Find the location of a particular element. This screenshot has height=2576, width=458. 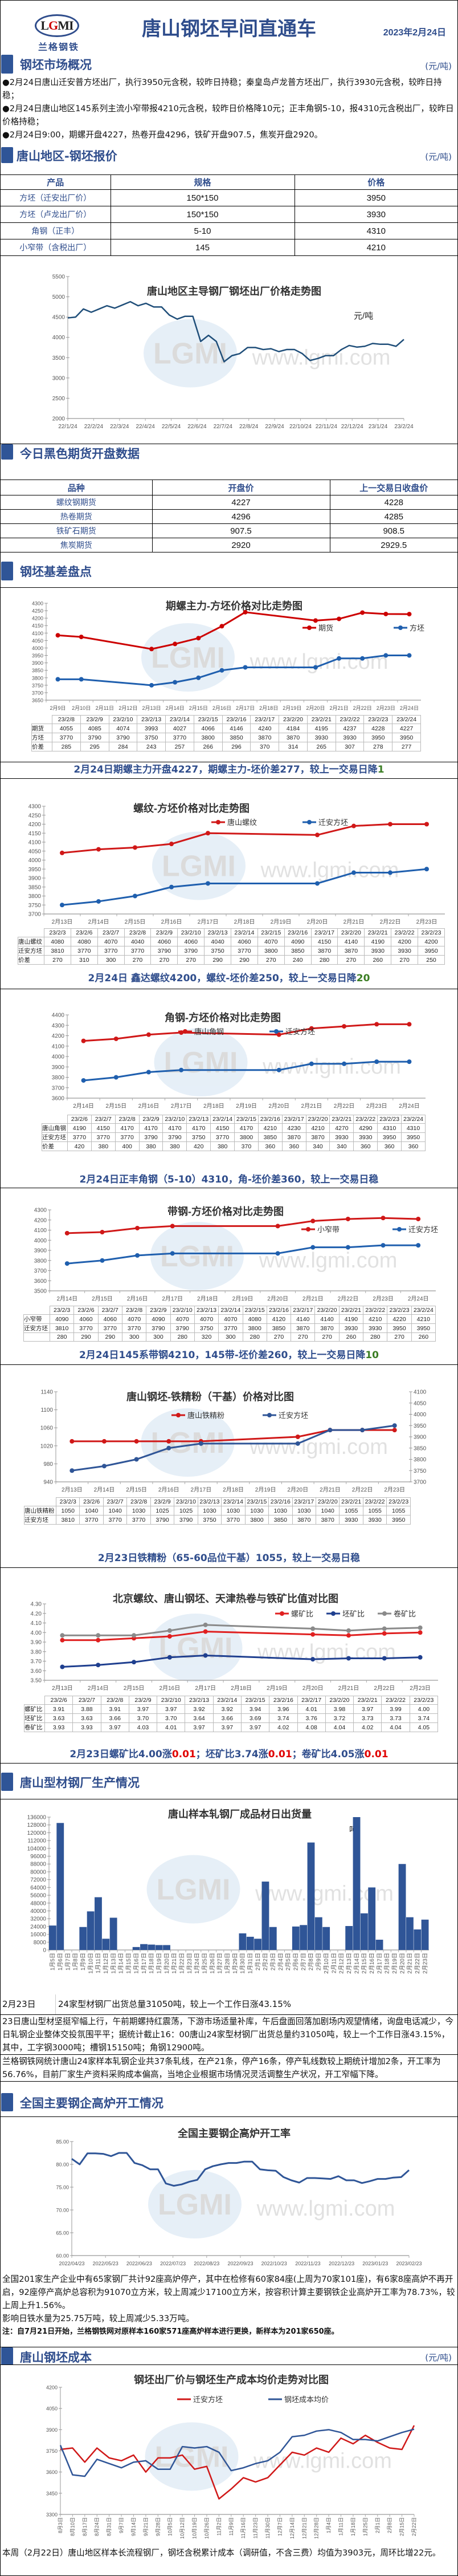

x-tick-label: 9月7日 is located at coordinates (121, 2525).